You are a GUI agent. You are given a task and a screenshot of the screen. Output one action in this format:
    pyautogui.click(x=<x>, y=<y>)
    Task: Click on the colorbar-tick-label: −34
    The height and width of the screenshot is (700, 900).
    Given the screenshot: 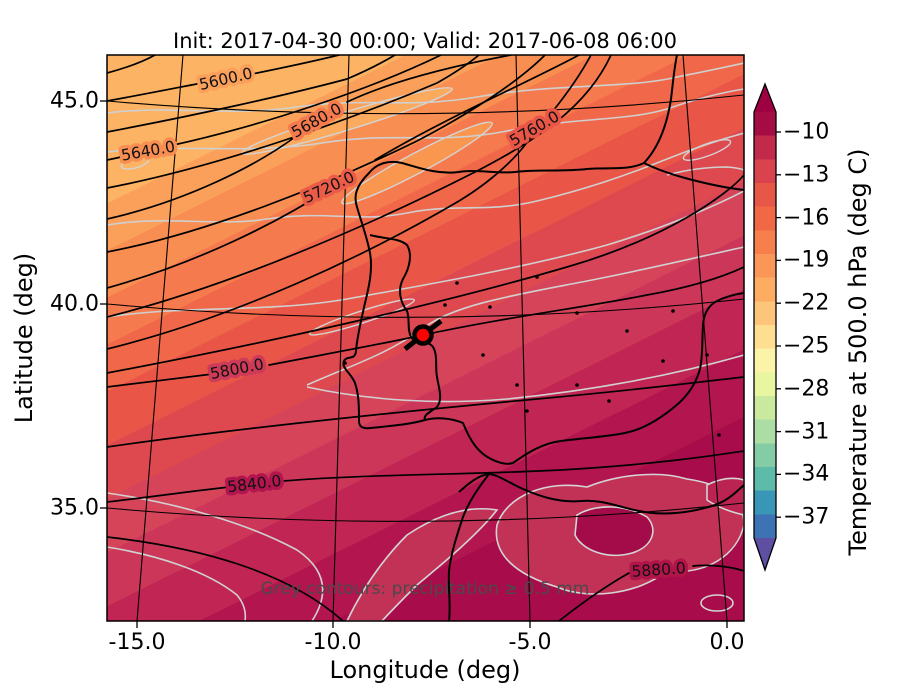 What is the action you would take?
    pyautogui.click(x=806, y=474)
    